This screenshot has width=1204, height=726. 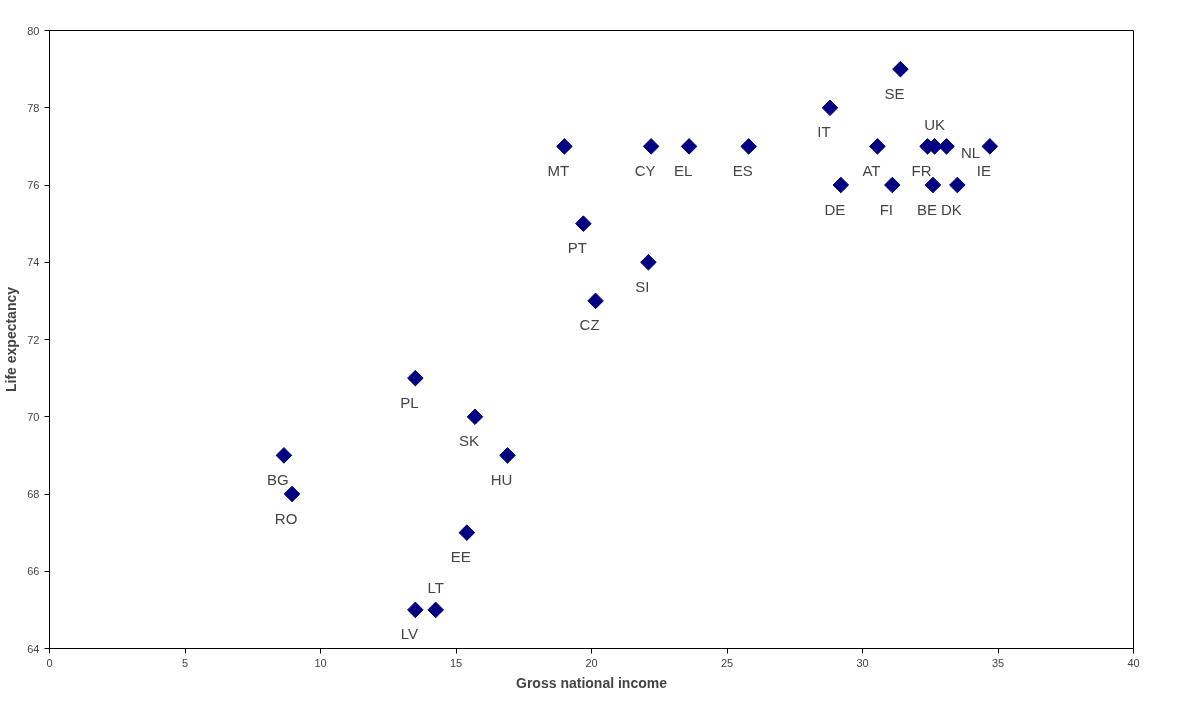 I want to click on x-tick-label: 25, so click(x=727, y=662).